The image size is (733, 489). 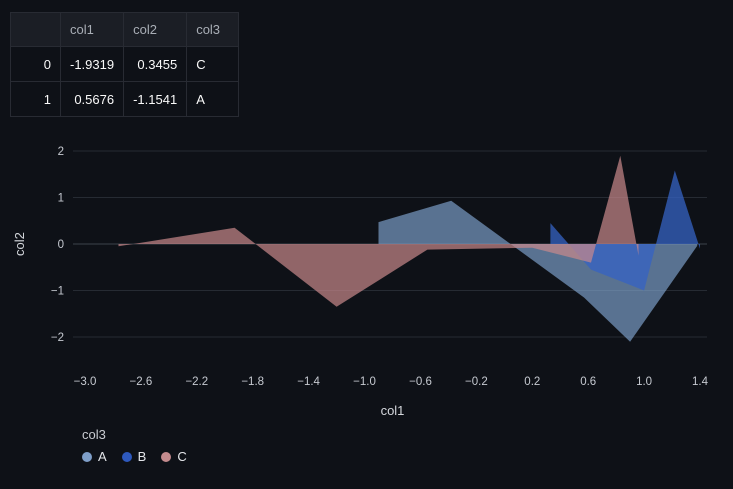 I want to click on table-cell: -1.1541, so click(x=155, y=99).